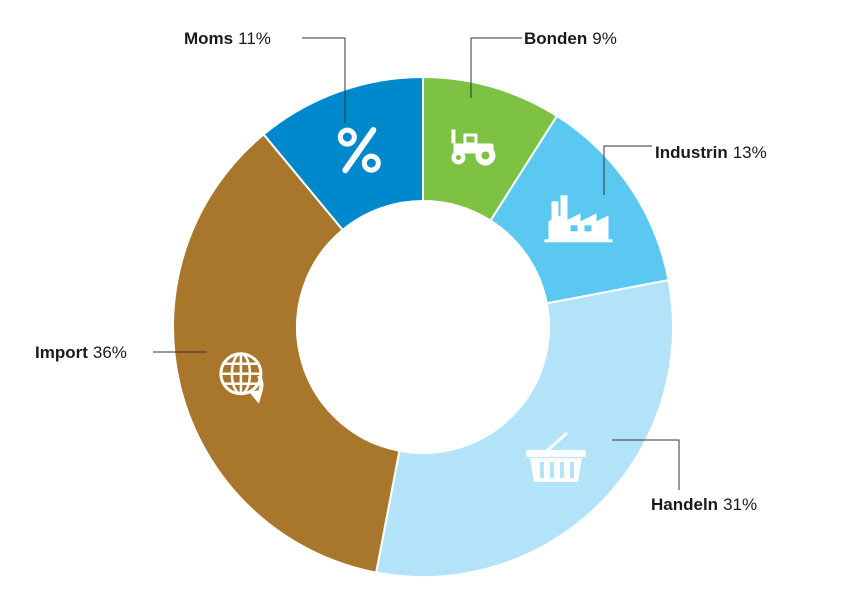  What do you see at coordinates (750, 152) in the screenshot?
I see `label-industrin-value: 13%` at bounding box center [750, 152].